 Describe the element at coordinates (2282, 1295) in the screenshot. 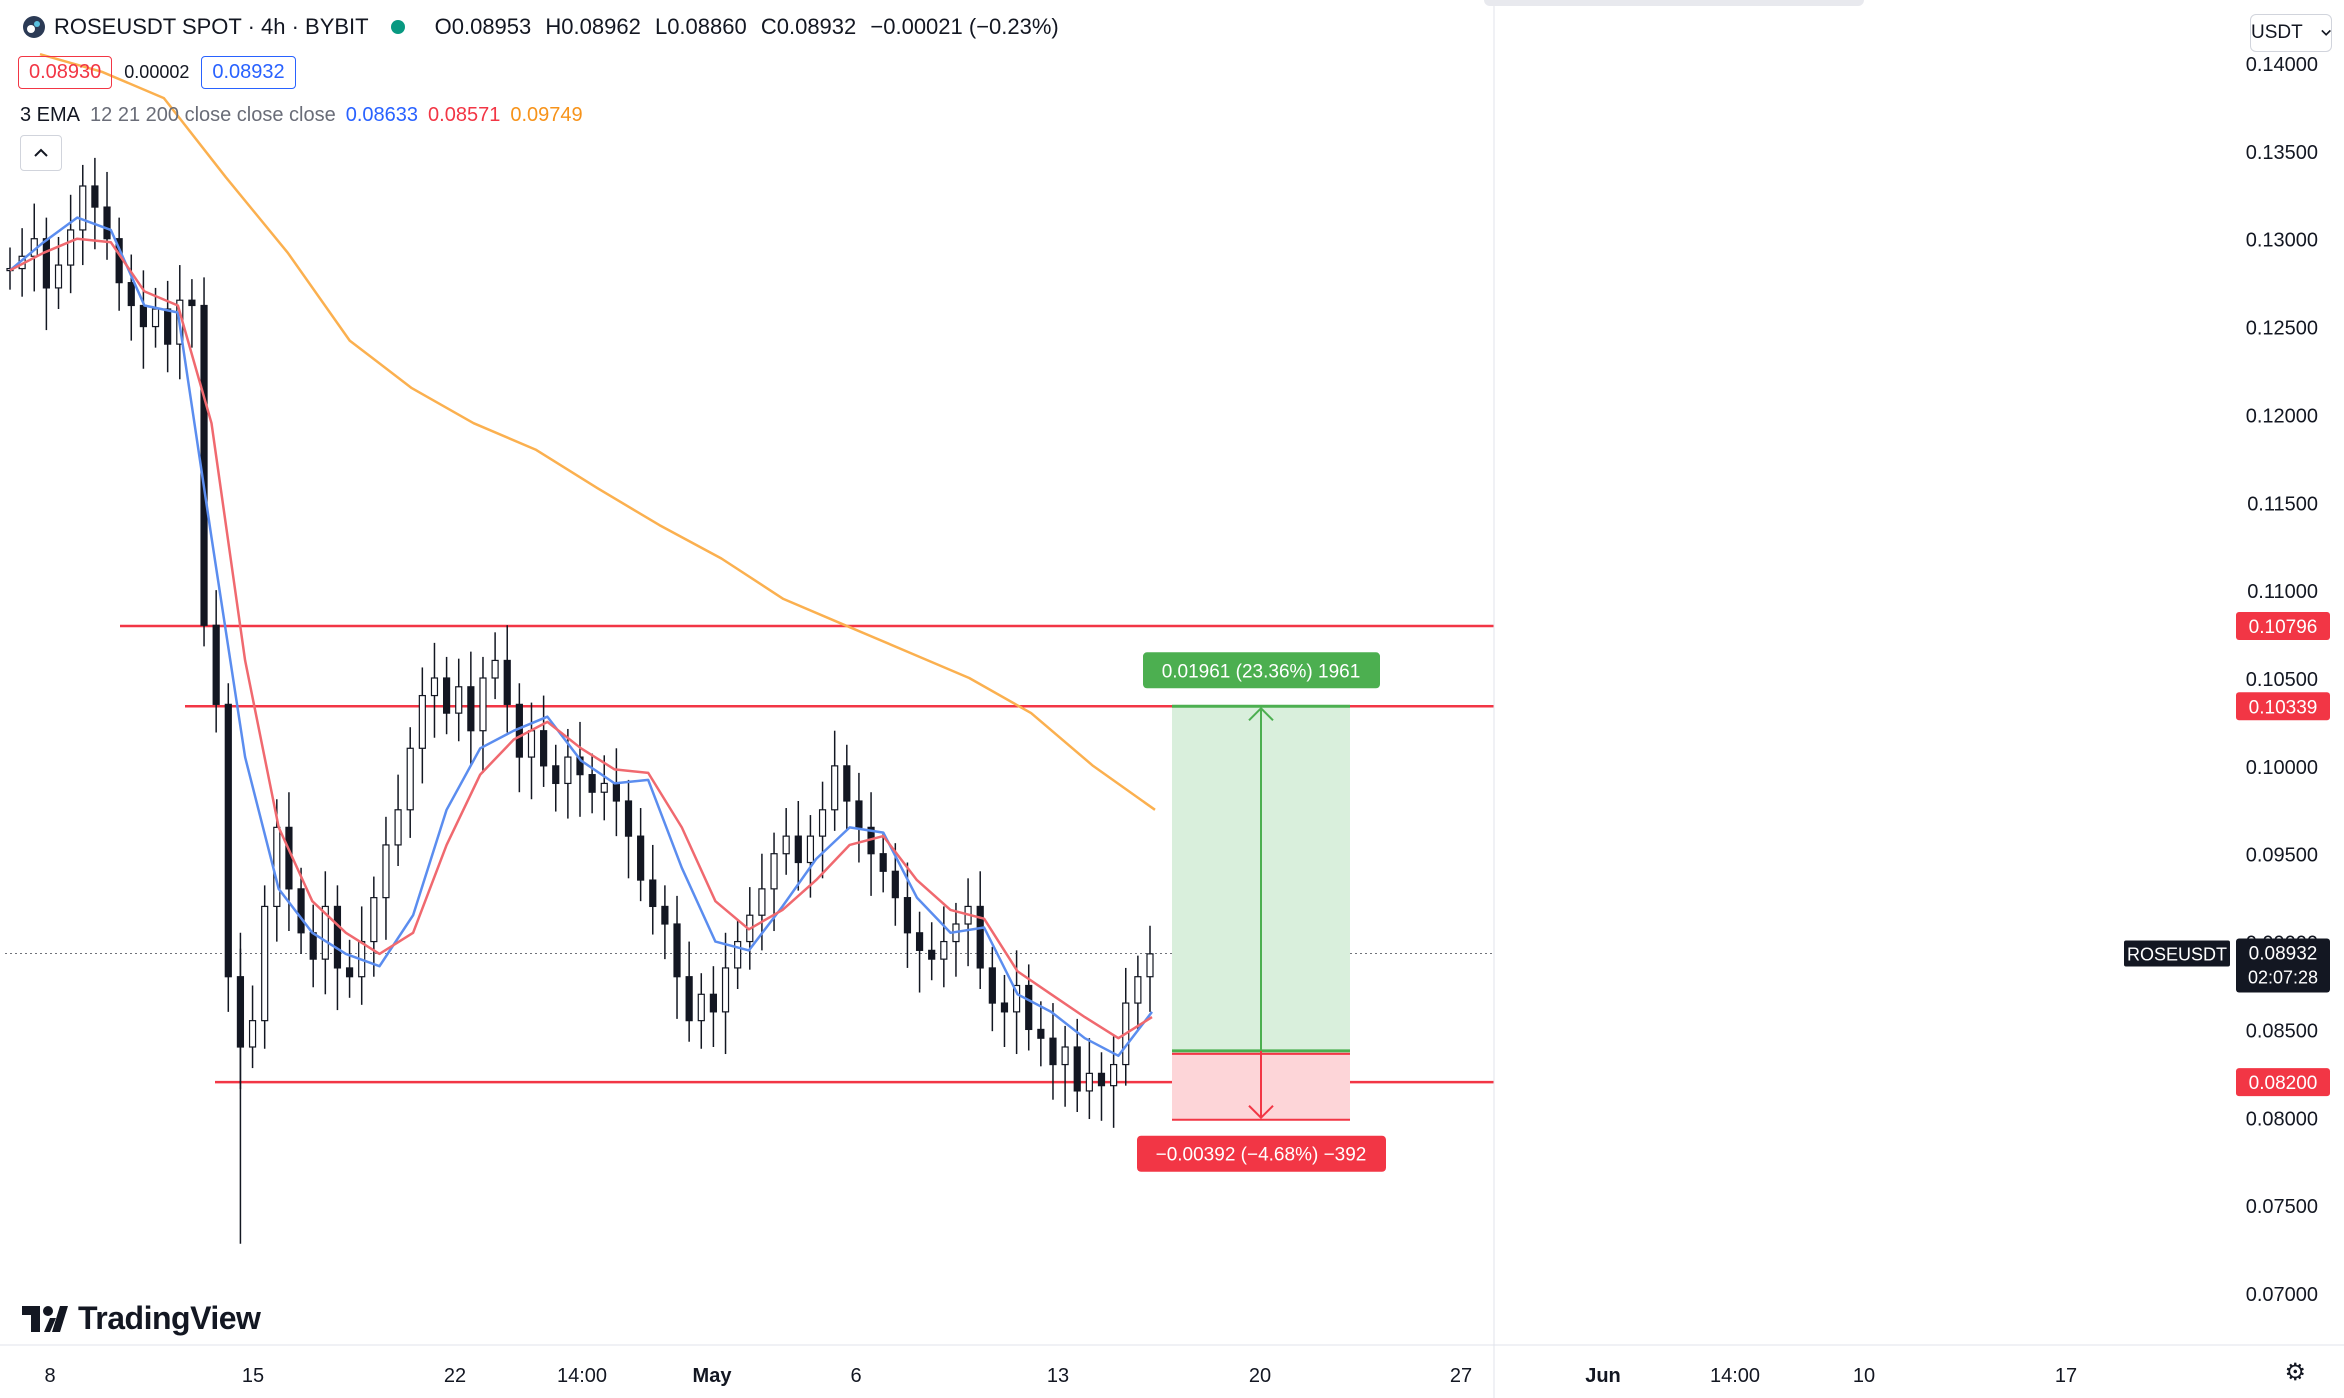

I see `price-tick-label: 0.07000` at that location.